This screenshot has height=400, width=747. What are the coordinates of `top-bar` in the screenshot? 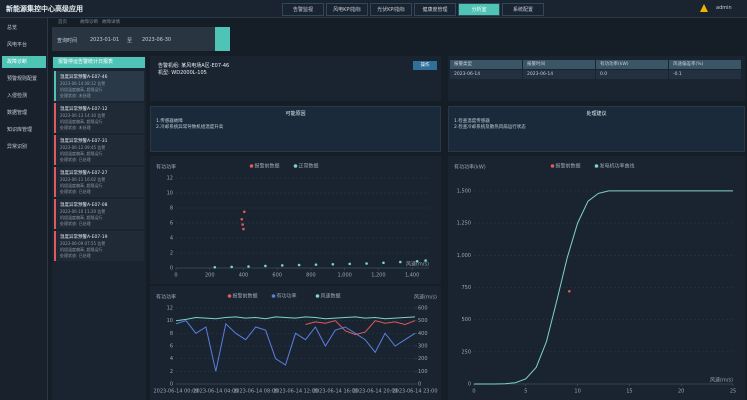 It's located at (373, 9).